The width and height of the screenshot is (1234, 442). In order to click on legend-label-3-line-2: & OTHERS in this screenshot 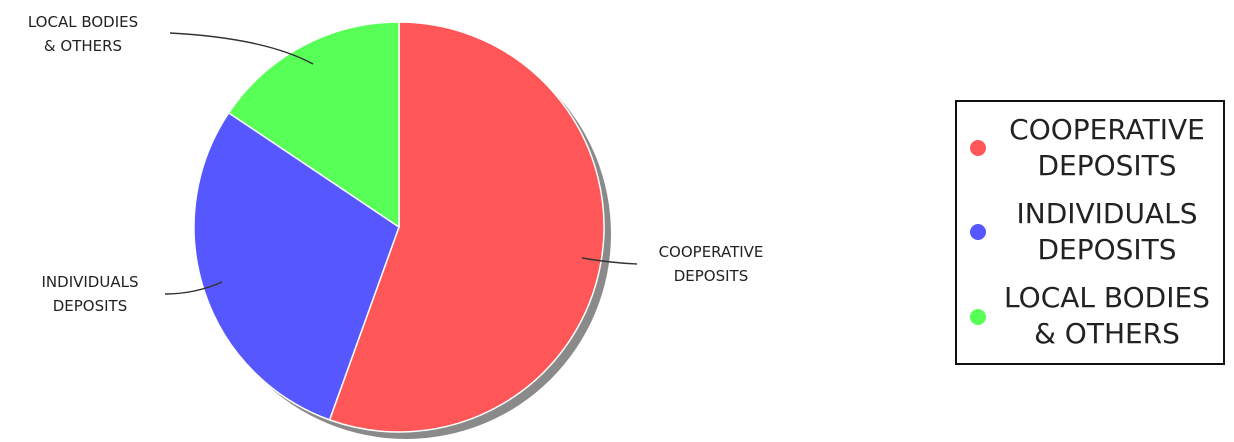, I will do `click(1107, 333)`.